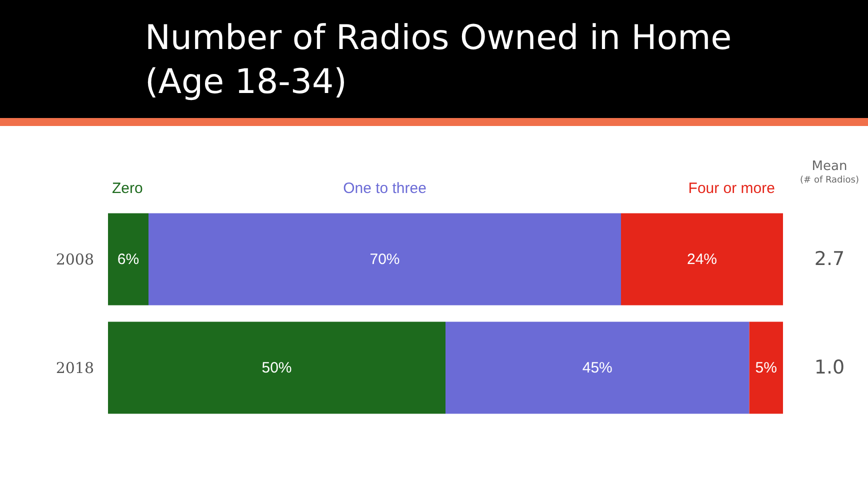 The image size is (868, 487). I want to click on y-tick-label: 2008, so click(75, 259).